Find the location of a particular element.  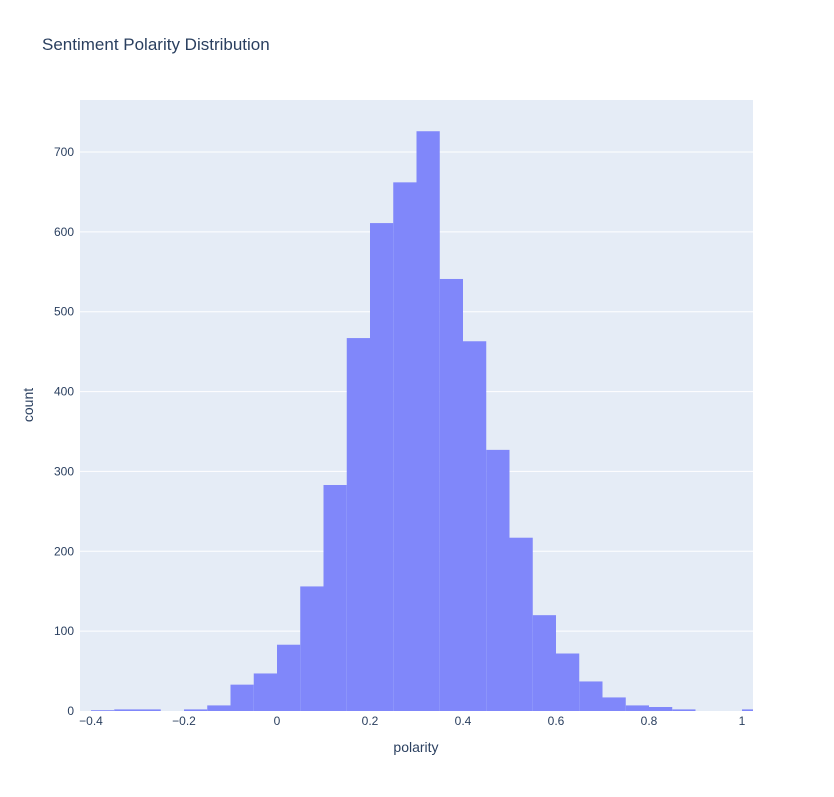

x-tick-label: 1 is located at coordinates (742, 721).